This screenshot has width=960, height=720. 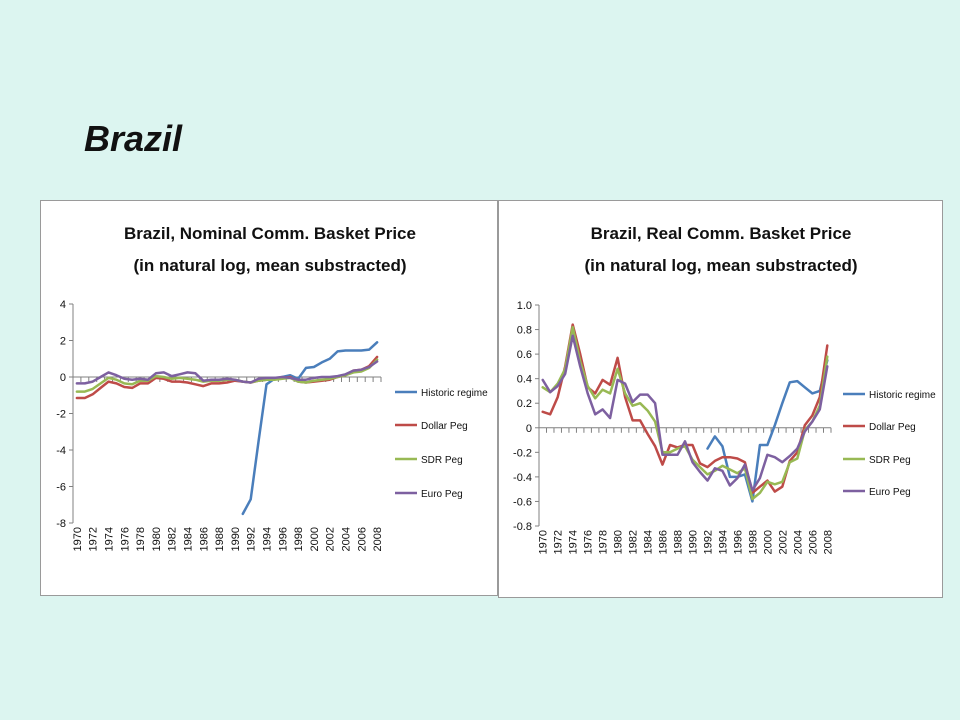 What do you see at coordinates (270, 233) in the screenshot?
I see `chart-title: Brazil, Nominal Comm. Basket Price` at bounding box center [270, 233].